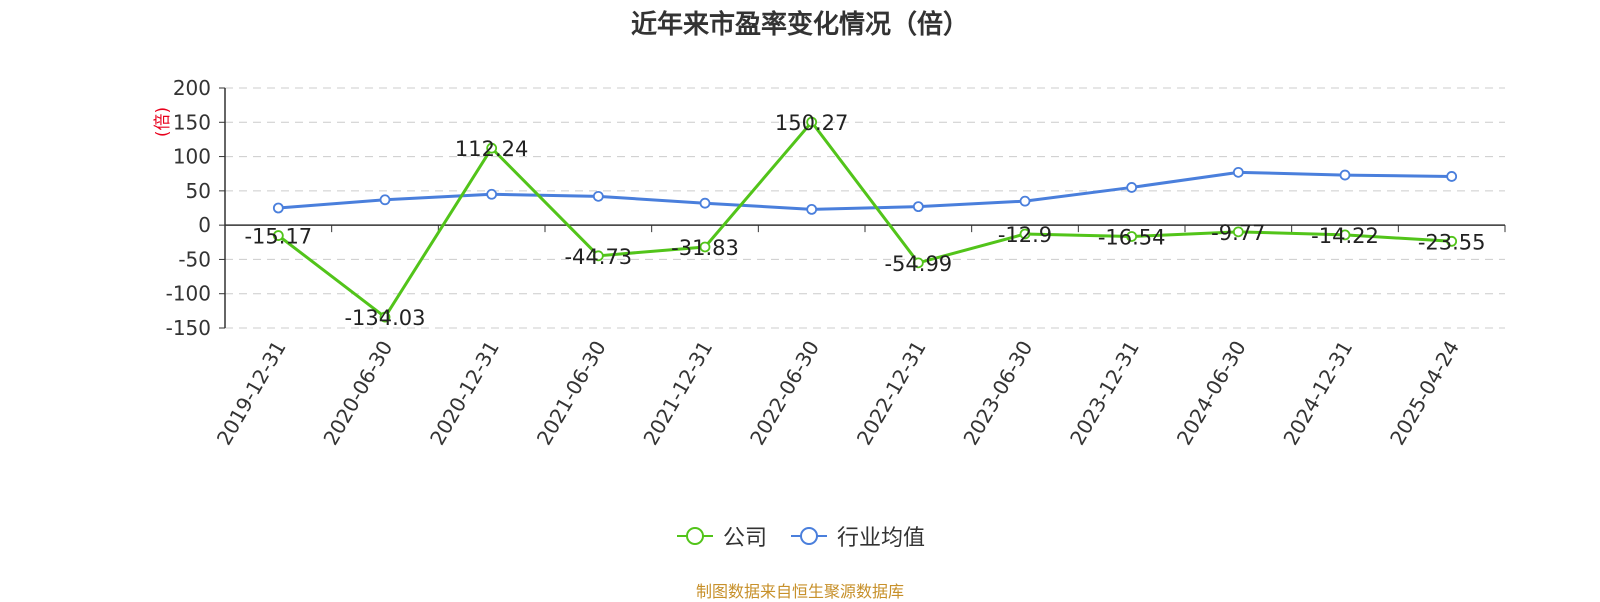 The height and width of the screenshot is (602, 1600). Describe the element at coordinates (192, 88) in the screenshot. I see `y-tick-label: 200` at that location.